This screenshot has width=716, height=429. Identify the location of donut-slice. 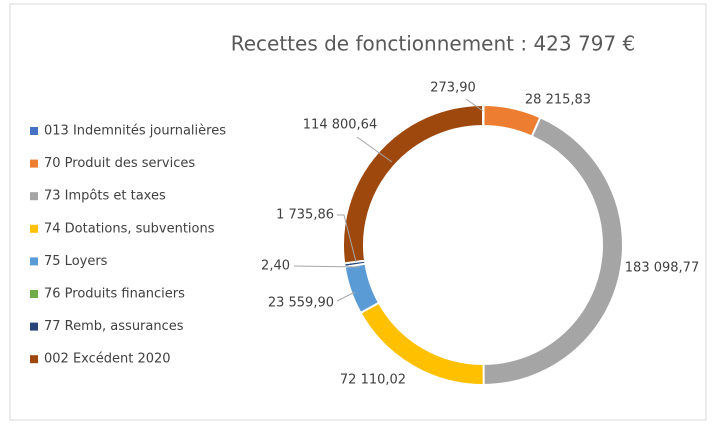
(413, 184).